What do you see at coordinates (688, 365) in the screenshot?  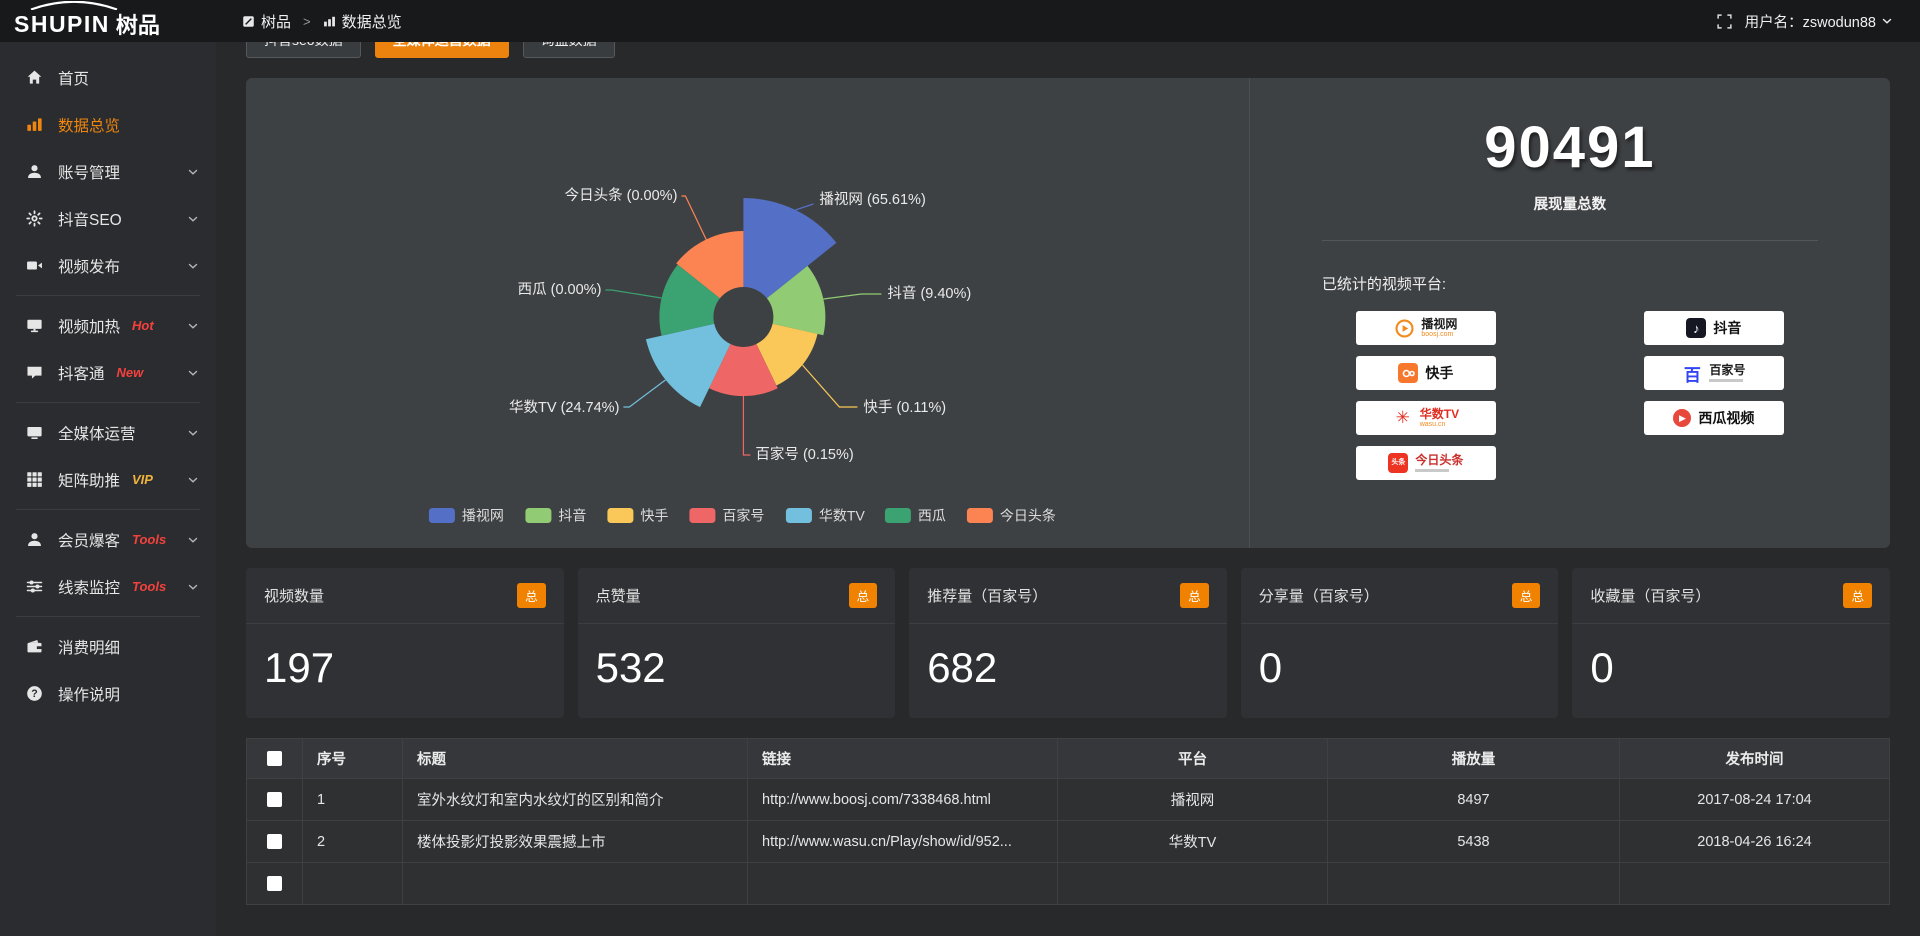 I see `pie-slice-华数TV` at bounding box center [688, 365].